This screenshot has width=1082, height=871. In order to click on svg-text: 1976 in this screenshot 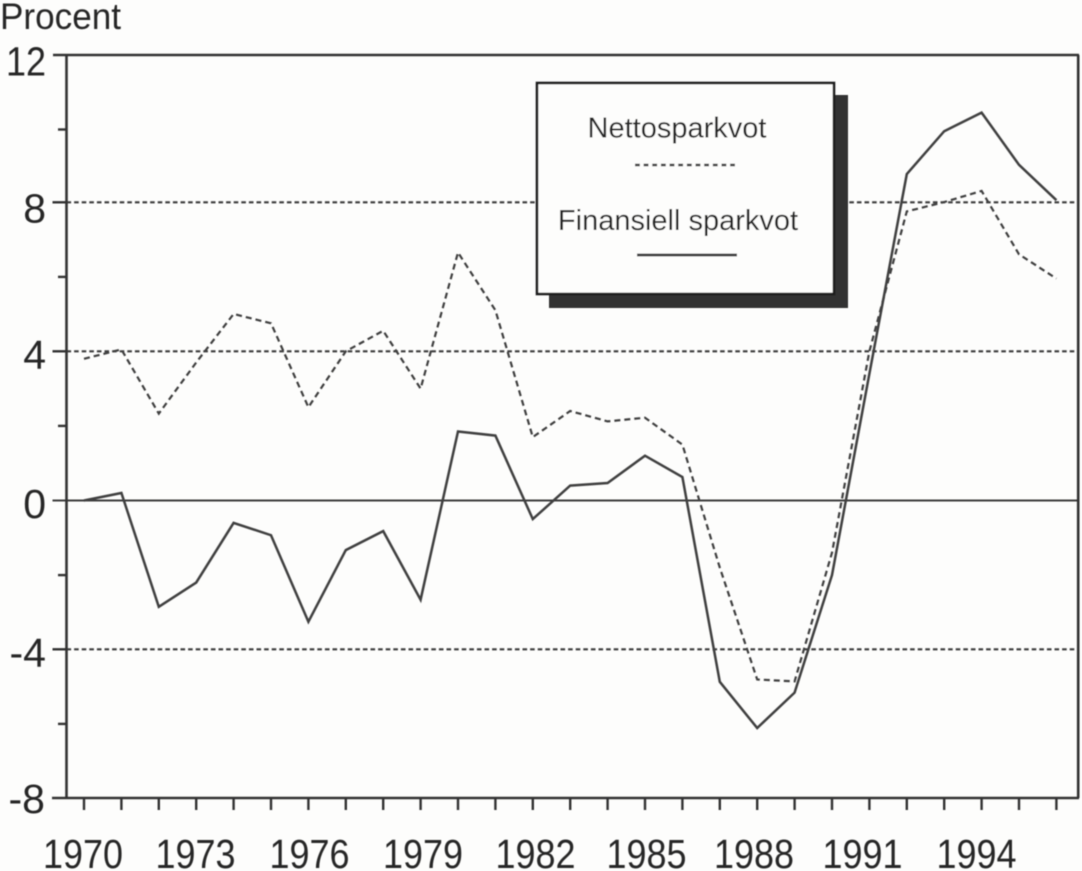, I will do `click(310, 851)`.